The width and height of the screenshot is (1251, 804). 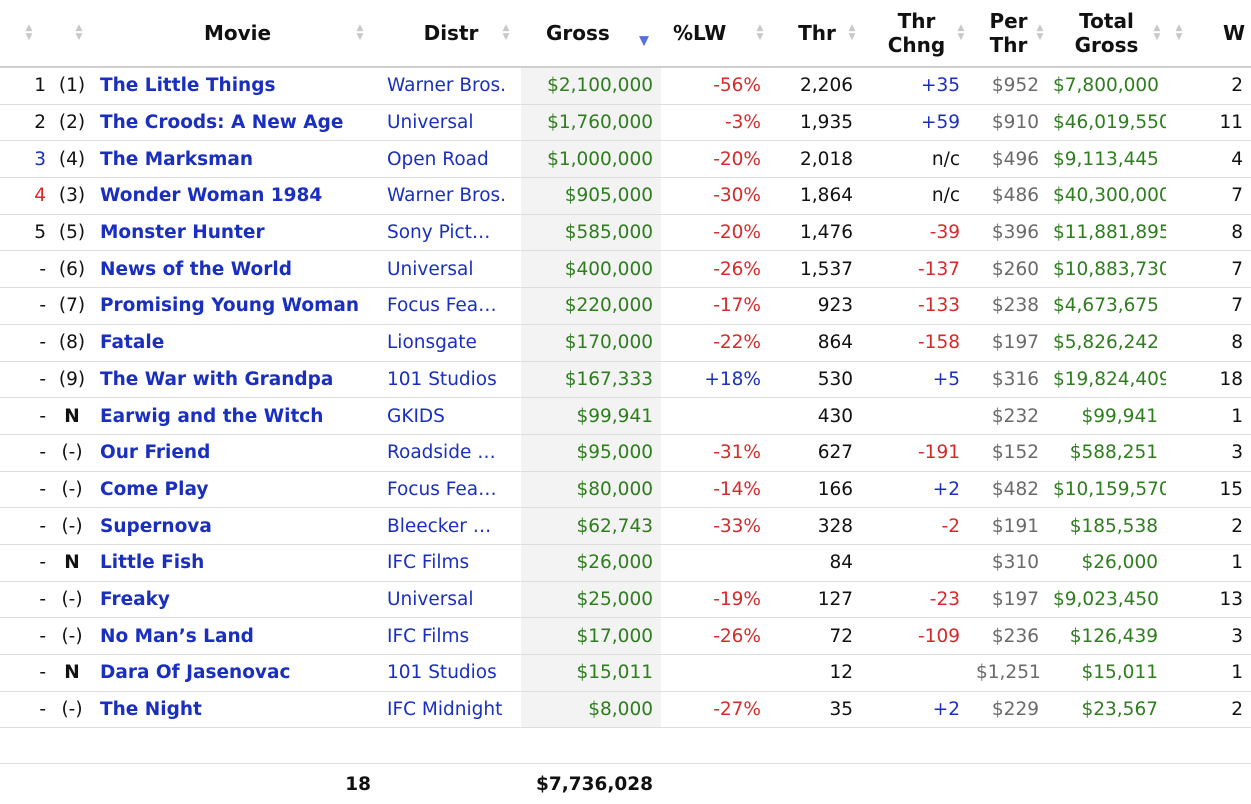 I want to click on movie-title-link: The Little Things, so click(x=237, y=86).